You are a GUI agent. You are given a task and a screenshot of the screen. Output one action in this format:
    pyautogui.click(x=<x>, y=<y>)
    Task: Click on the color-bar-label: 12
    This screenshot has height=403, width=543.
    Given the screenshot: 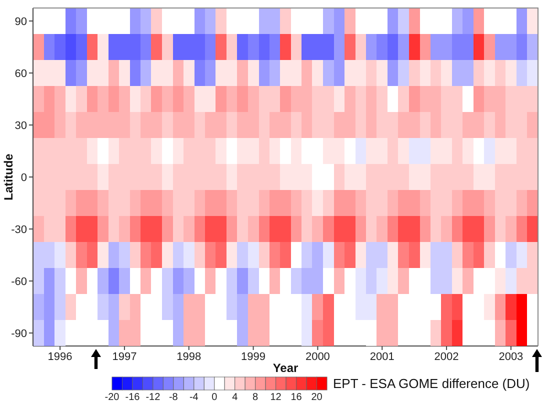 What is the action you would take?
    pyautogui.click(x=276, y=397)
    